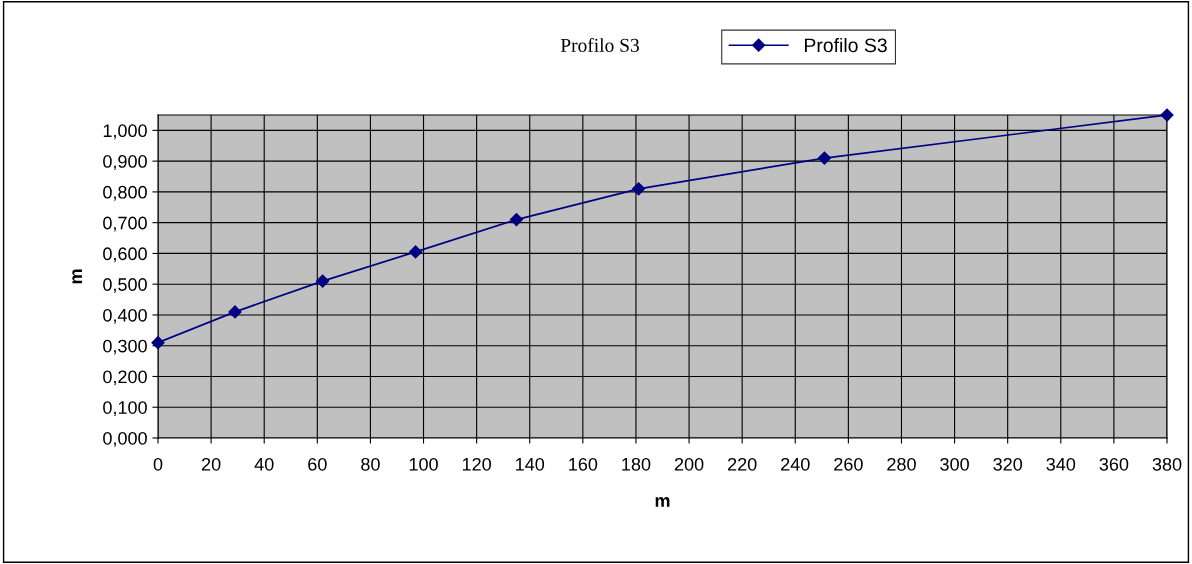 The height and width of the screenshot is (564, 1192). What do you see at coordinates (476, 464) in the screenshot?
I see `x-tick-label: 120` at bounding box center [476, 464].